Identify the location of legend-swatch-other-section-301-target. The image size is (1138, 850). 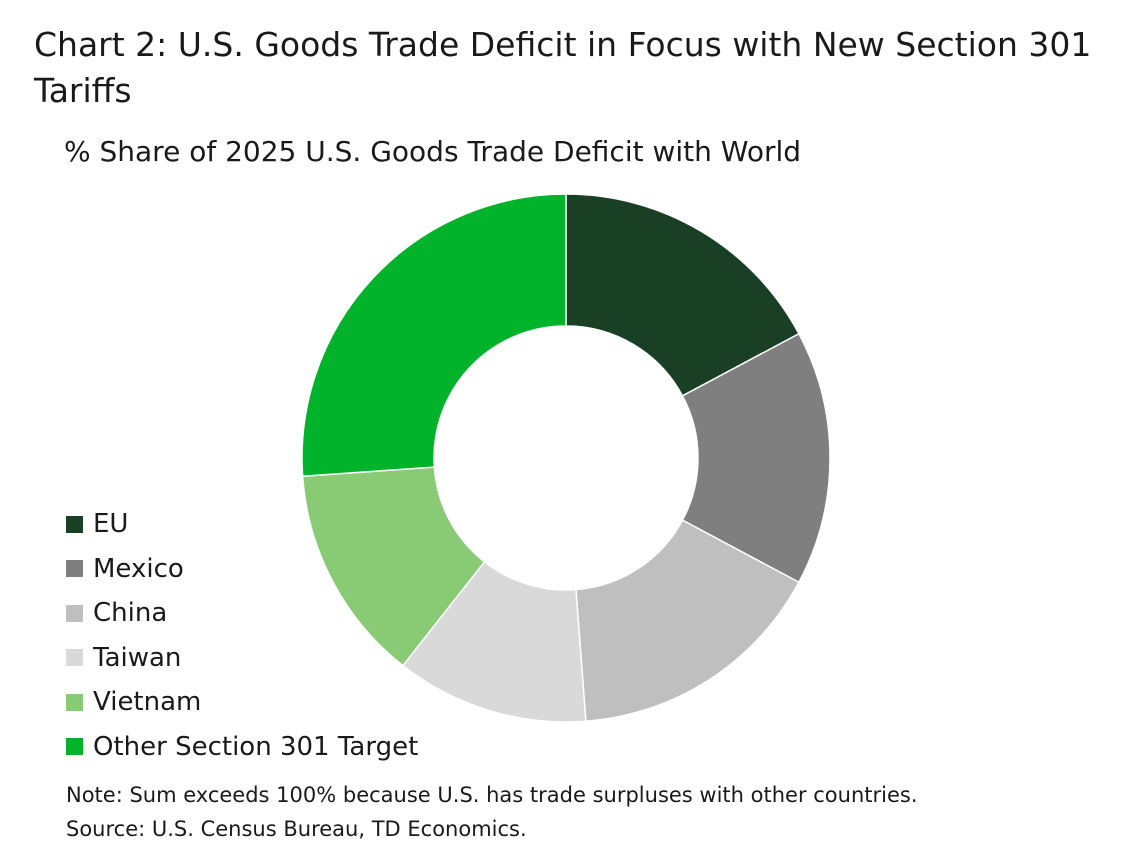
(74, 747).